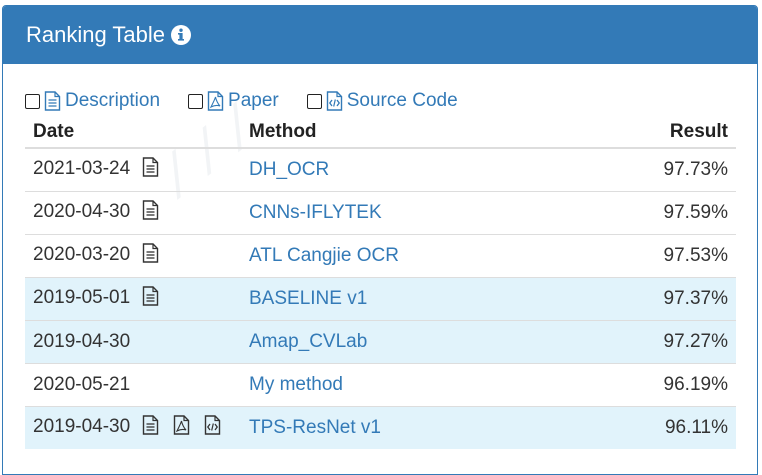 The image size is (762, 475). What do you see at coordinates (668, 213) in the screenshot?
I see `result-cell: 97.59%` at bounding box center [668, 213].